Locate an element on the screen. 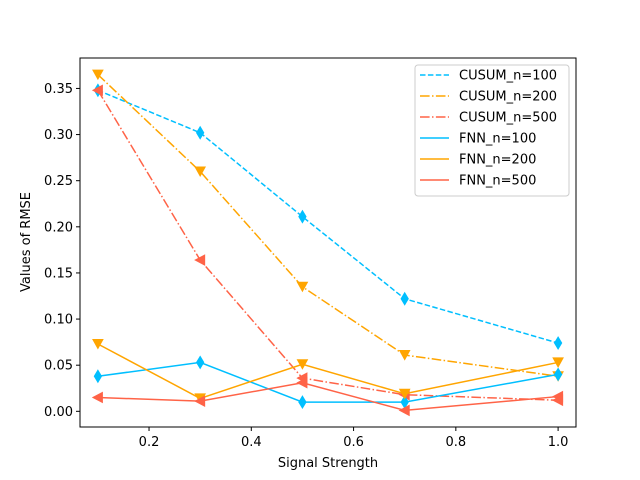  x-tick-label: 0.2 is located at coordinates (149, 442).